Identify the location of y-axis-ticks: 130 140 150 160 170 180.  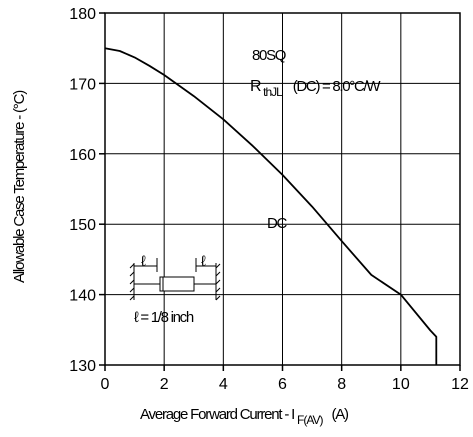
(87, 190).